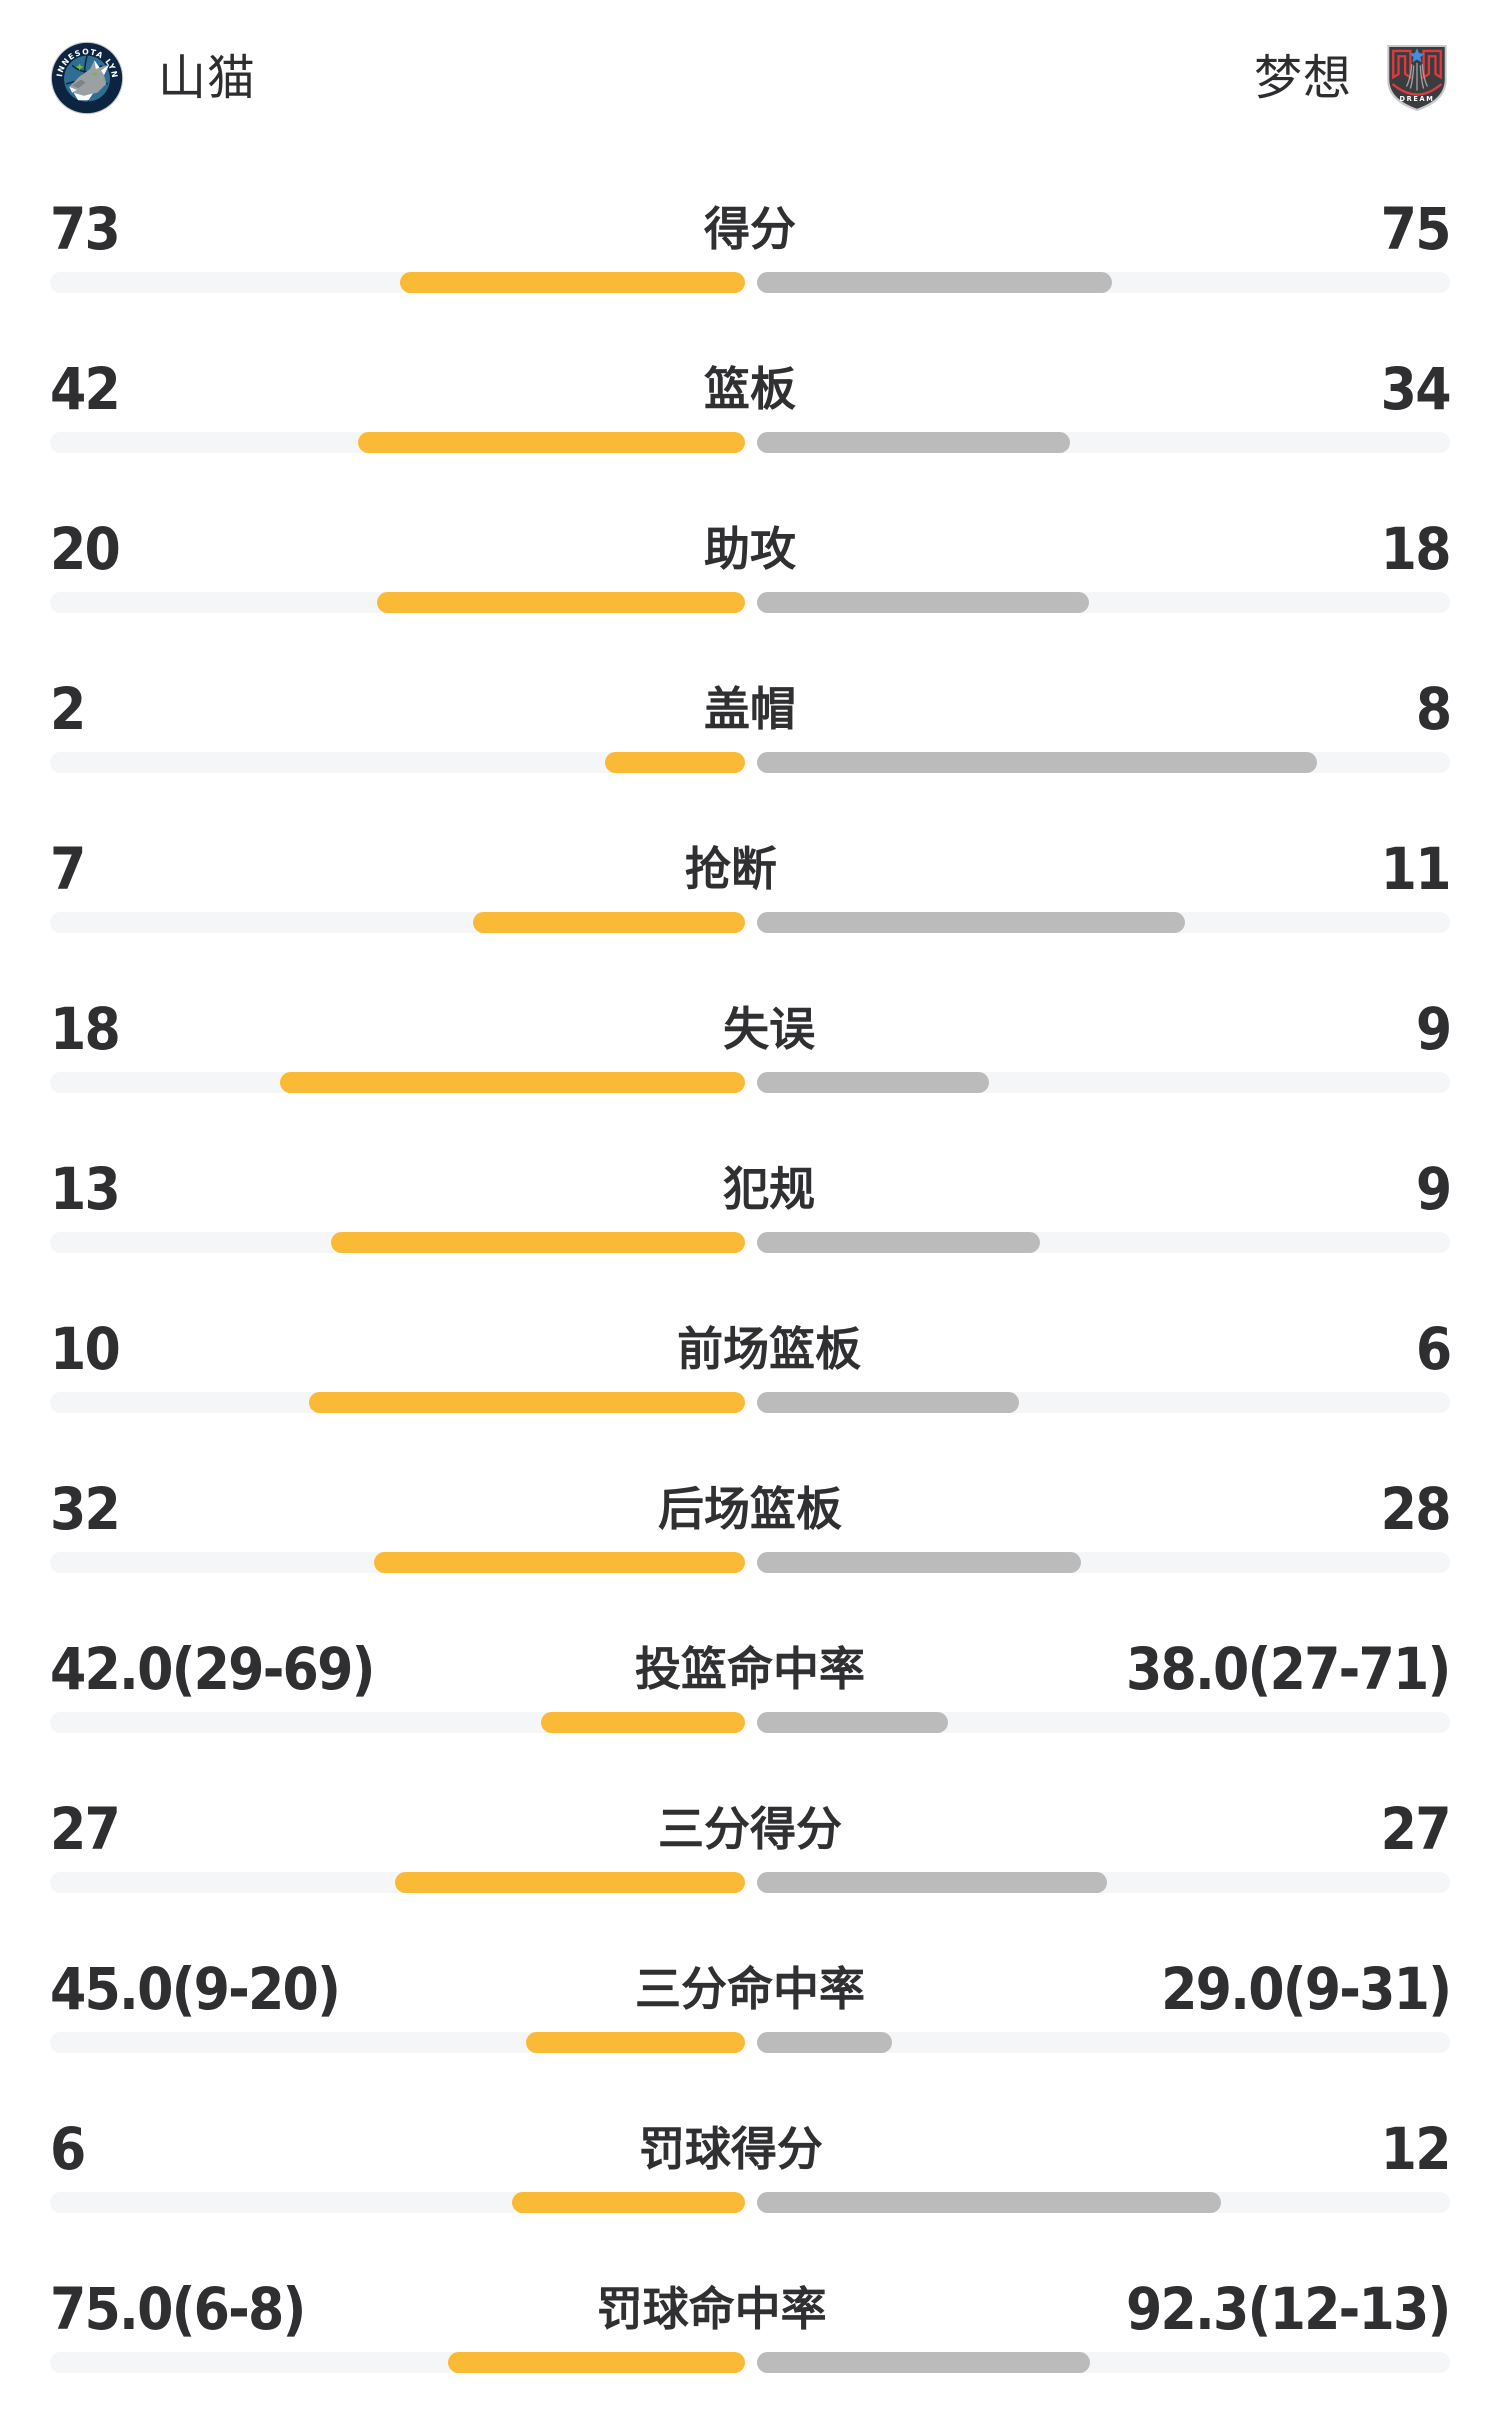  I want to click on stat-label: 篮板, so click(750, 389).